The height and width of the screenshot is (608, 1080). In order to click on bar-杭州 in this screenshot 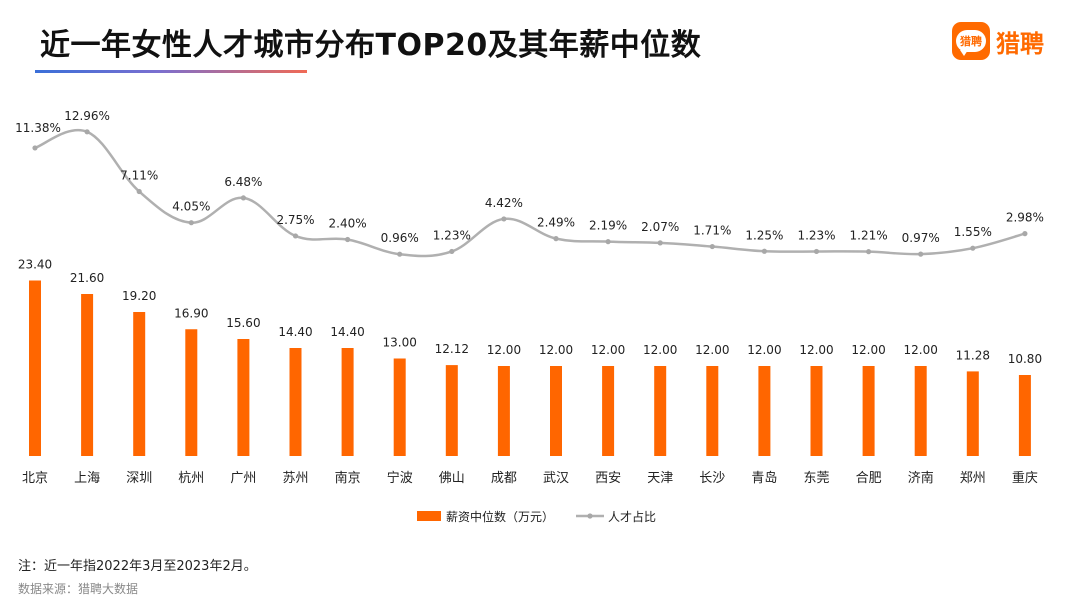, I will do `click(191, 392)`.